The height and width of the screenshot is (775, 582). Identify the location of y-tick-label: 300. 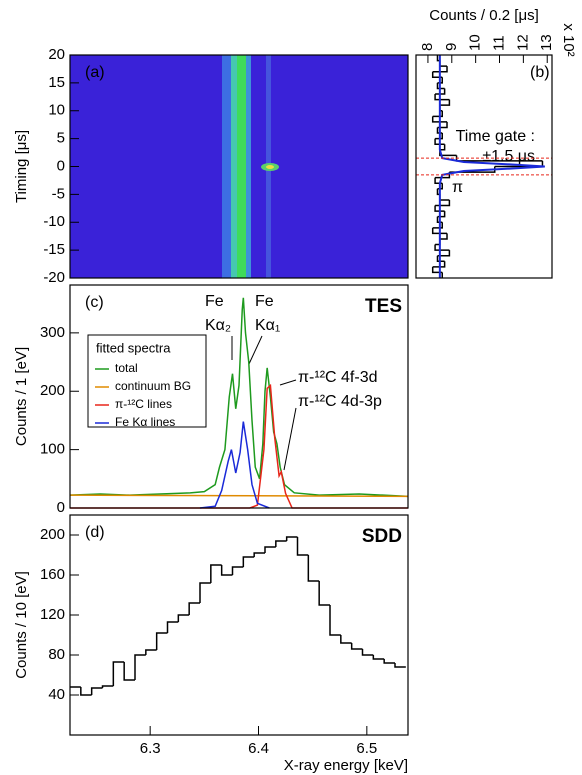
(52, 332).